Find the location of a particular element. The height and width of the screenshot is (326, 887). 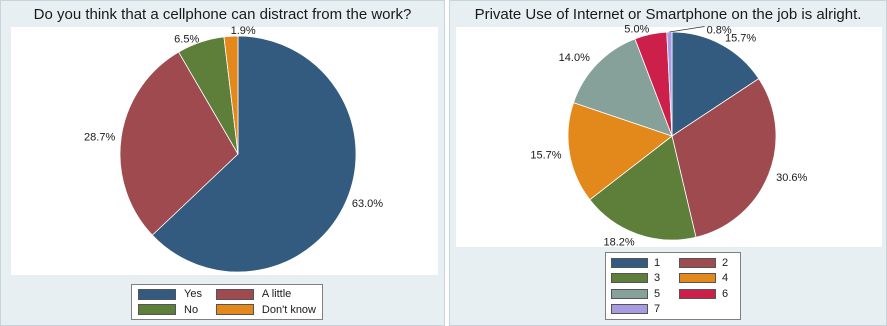

legend-item-2: 2 is located at coordinates (707, 263).